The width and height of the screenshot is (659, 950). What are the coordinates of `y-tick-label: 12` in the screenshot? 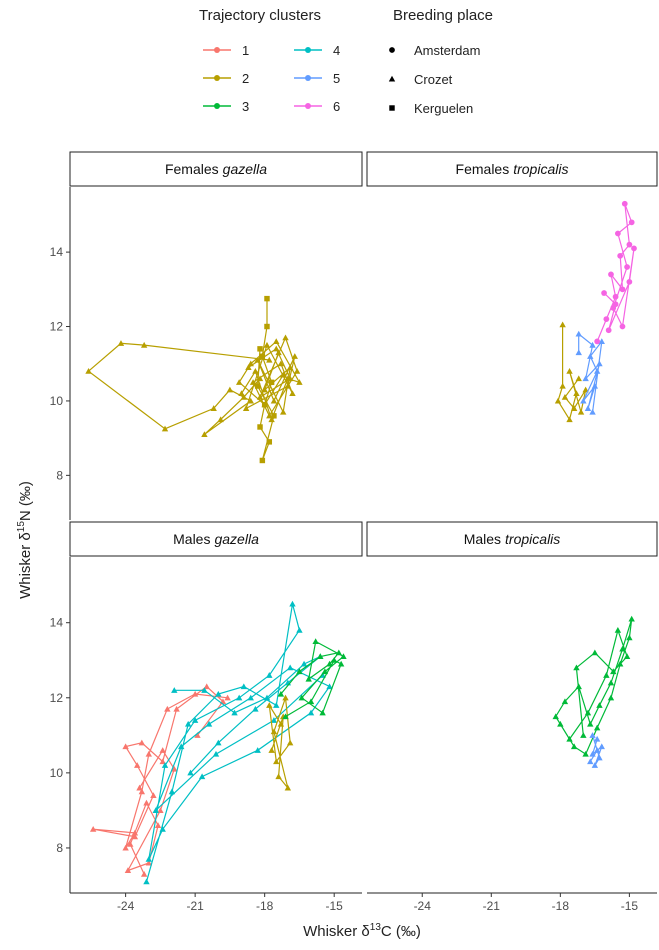 It's located at (57, 698).